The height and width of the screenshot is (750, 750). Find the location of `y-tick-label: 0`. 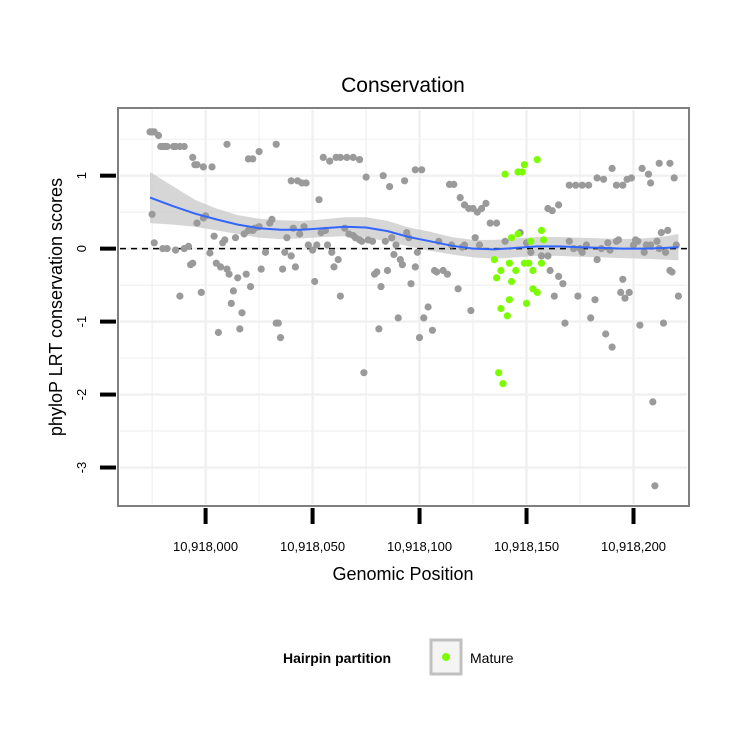

y-tick-label: 0 is located at coordinates (81, 248).